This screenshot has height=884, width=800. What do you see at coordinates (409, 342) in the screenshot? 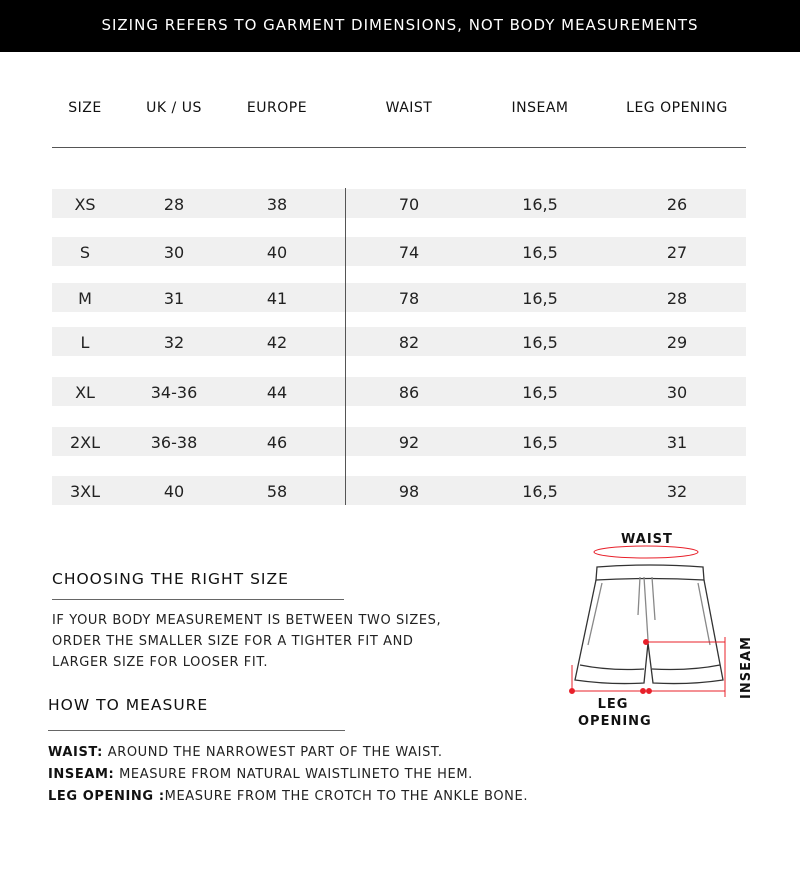
I see `table-cell: 82` at bounding box center [409, 342].